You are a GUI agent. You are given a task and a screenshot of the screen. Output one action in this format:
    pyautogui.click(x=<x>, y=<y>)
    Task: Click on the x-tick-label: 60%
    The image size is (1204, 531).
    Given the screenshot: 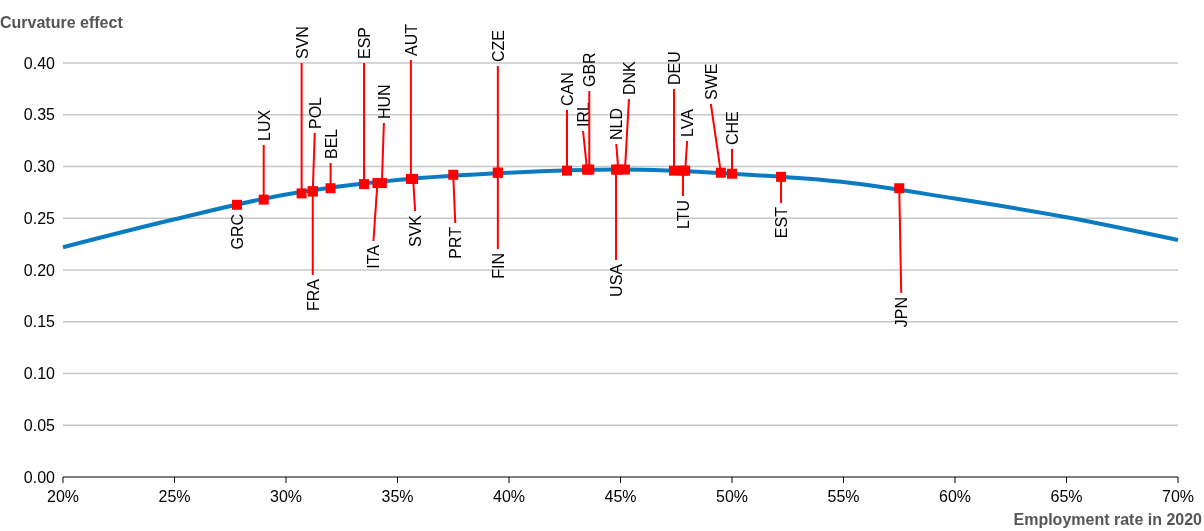 What is the action you would take?
    pyautogui.click(x=955, y=496)
    